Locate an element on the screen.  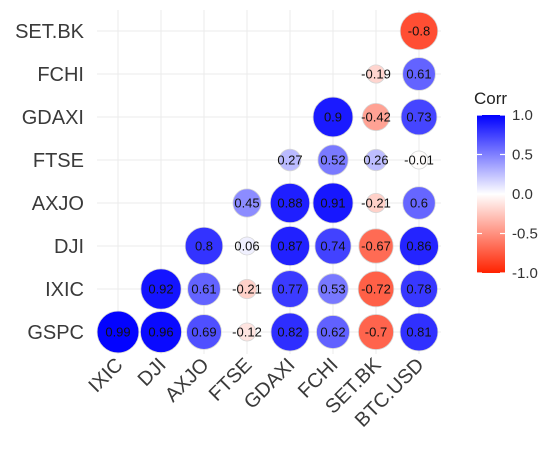
cell-circle-set-bk-fchi is located at coordinates (376, 74).